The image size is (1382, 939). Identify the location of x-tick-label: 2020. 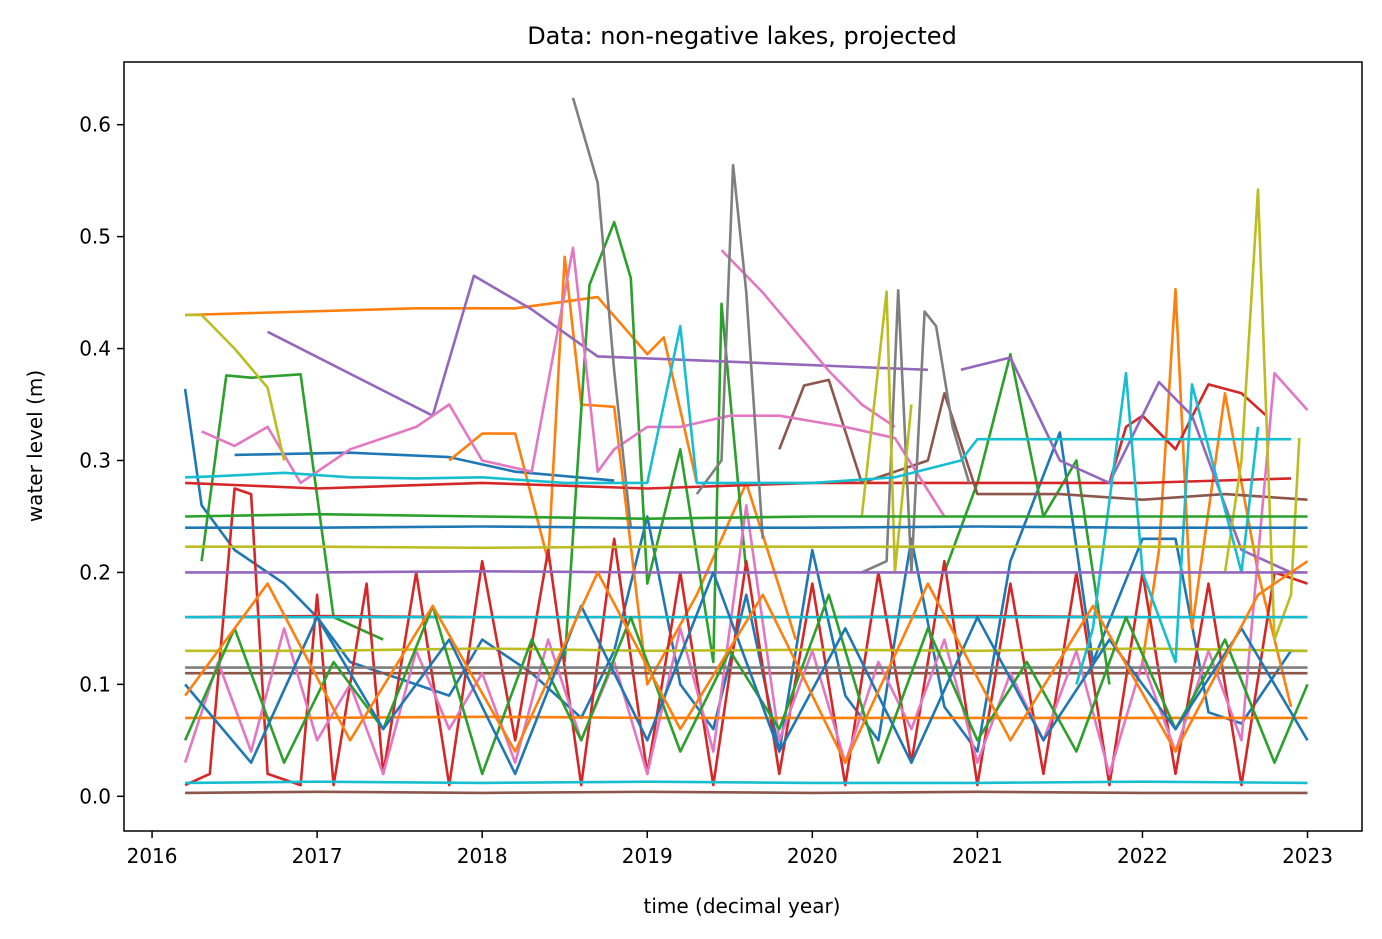
(812, 856).